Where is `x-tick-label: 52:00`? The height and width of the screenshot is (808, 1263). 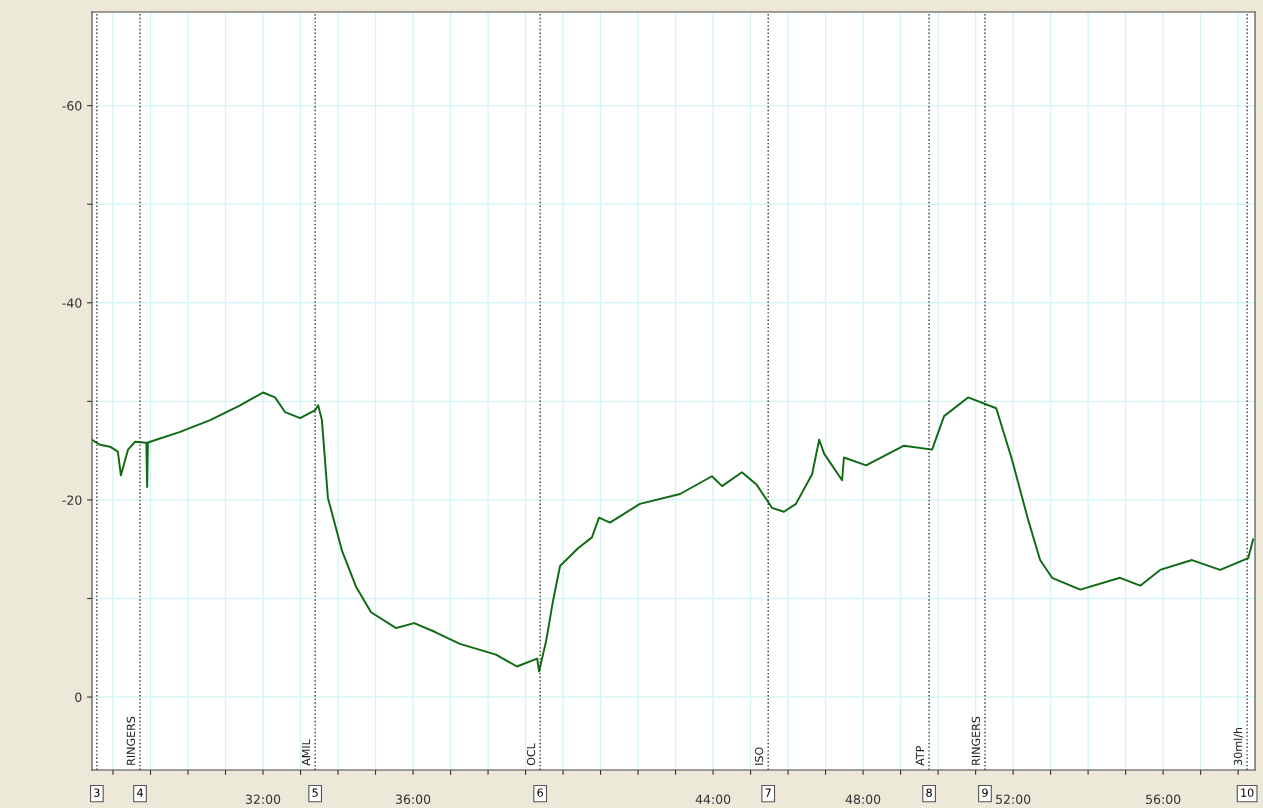
x-tick-label: 52:00 is located at coordinates (1013, 799).